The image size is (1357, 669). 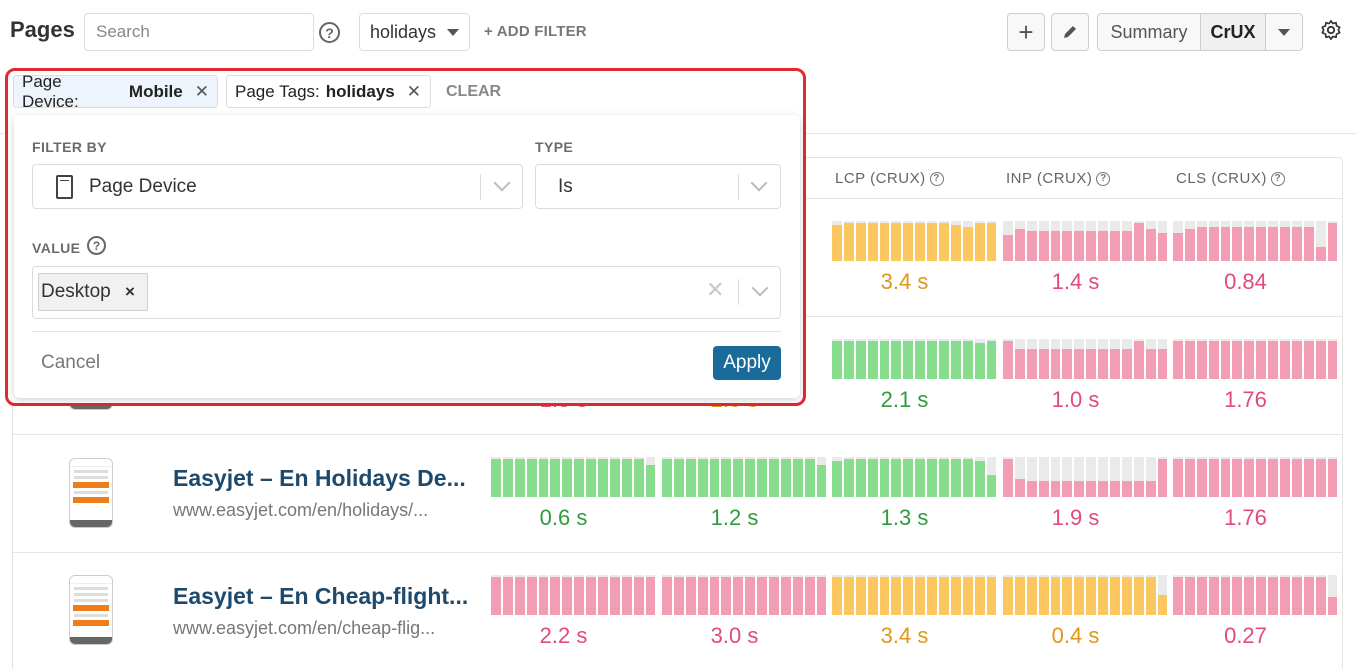 I want to click on crux-view-button: CrUX, so click(x=1233, y=32).